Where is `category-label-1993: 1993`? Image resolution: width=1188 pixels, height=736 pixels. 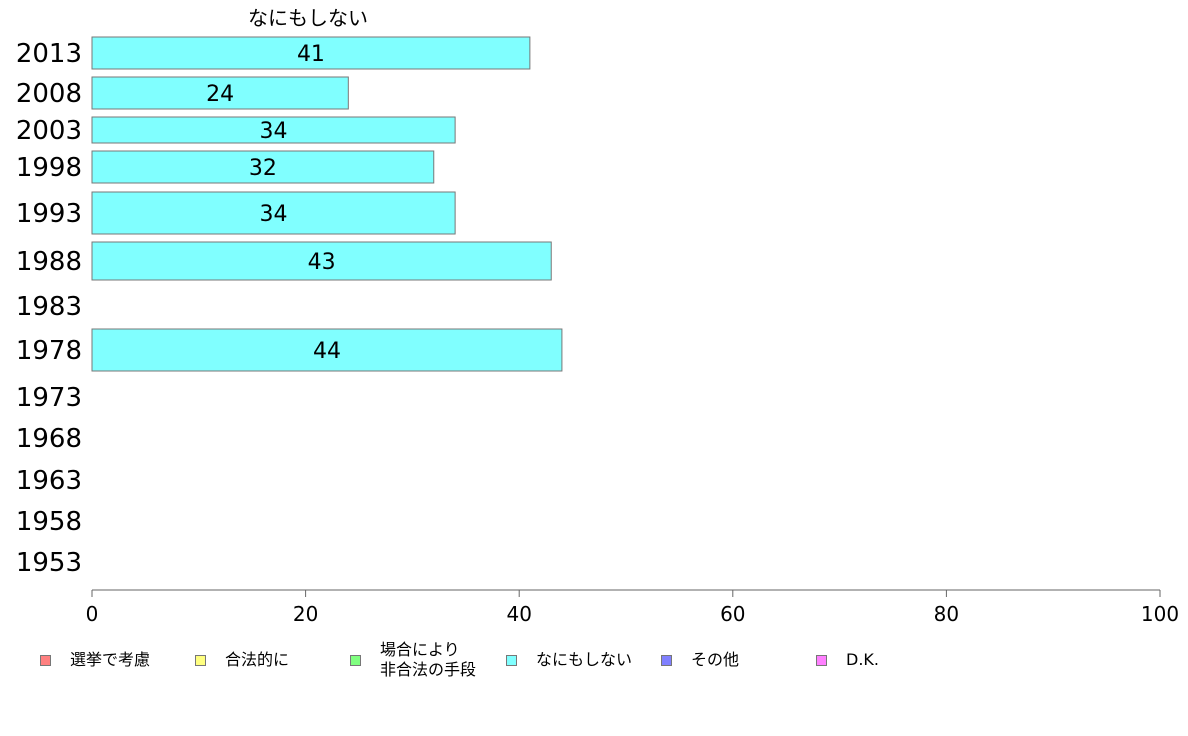
category-label-1993: 1993 is located at coordinates (49, 214).